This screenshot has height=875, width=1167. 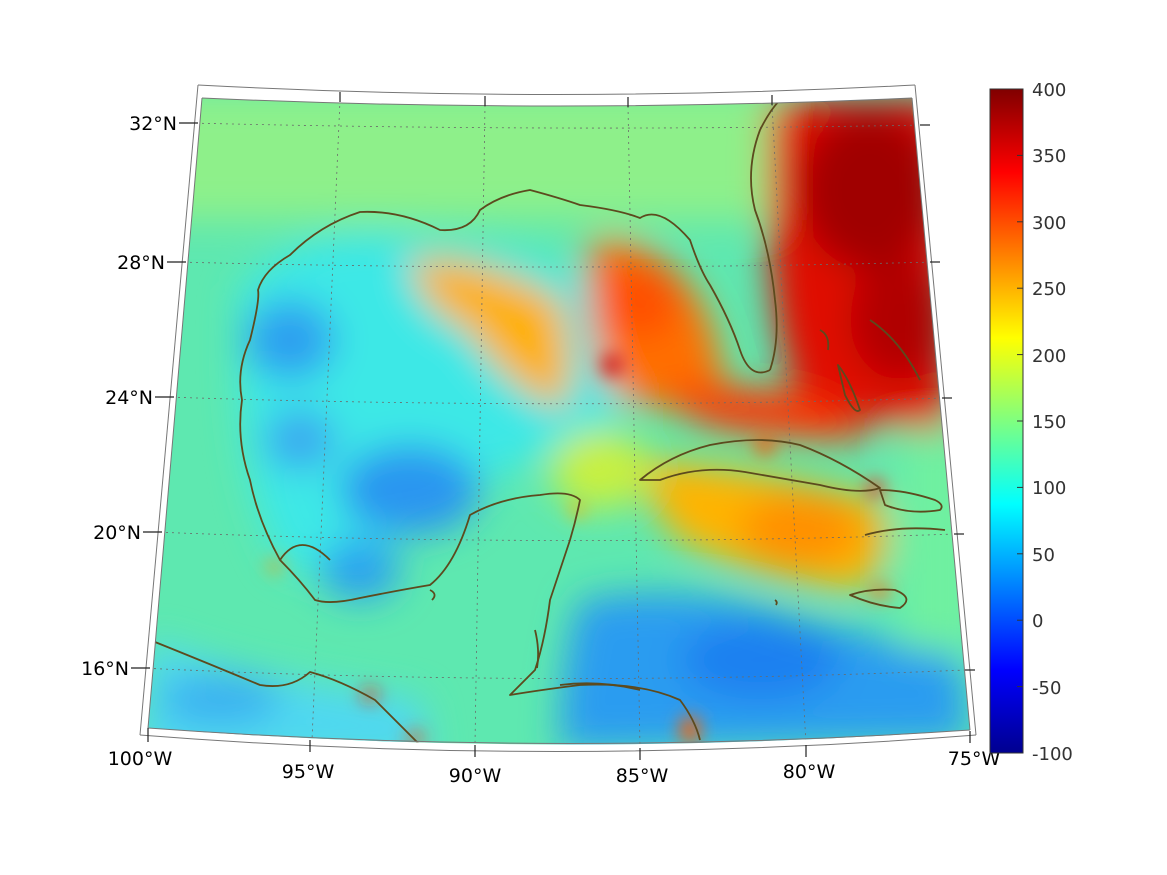 I want to click on lon-label: 75°W, so click(x=974, y=759).